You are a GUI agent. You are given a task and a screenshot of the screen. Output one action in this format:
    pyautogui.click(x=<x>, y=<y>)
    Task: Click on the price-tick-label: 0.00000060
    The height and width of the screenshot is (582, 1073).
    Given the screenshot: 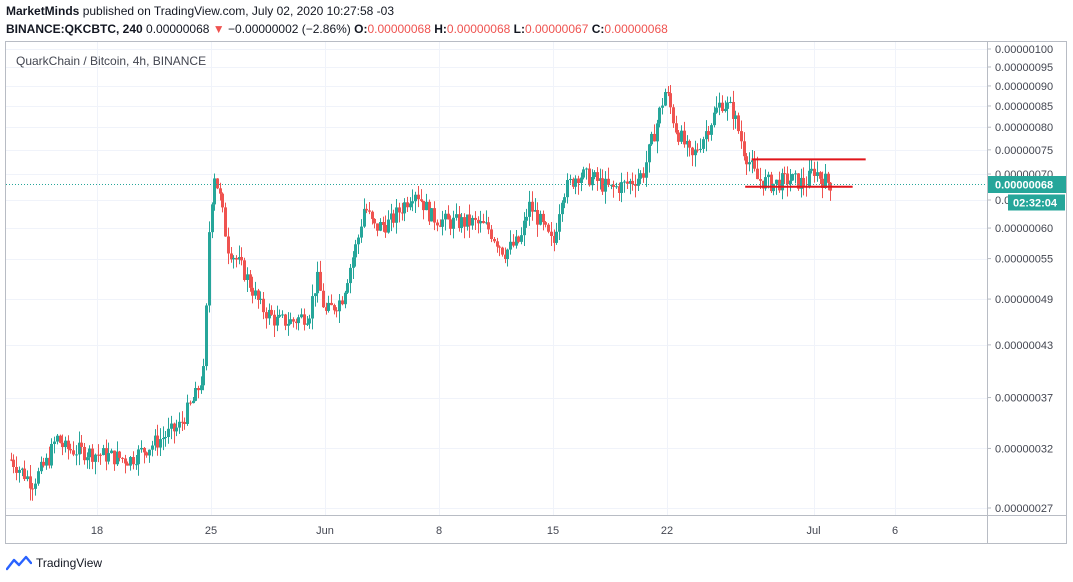 What is the action you would take?
    pyautogui.click(x=1024, y=229)
    